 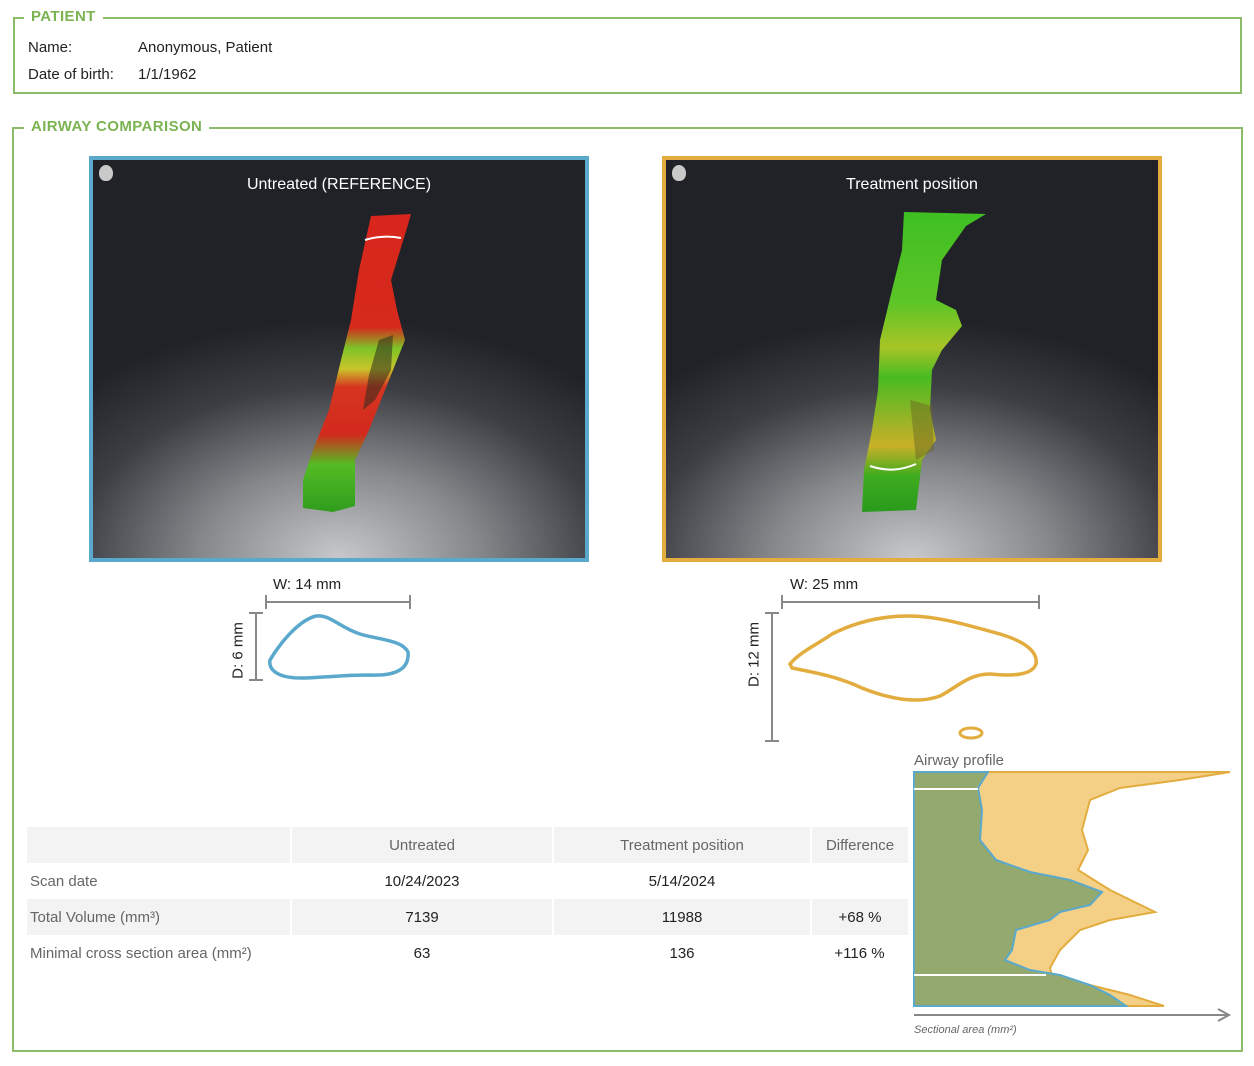 What do you see at coordinates (859, 953) in the screenshot?
I see `difference-value: +116 %` at bounding box center [859, 953].